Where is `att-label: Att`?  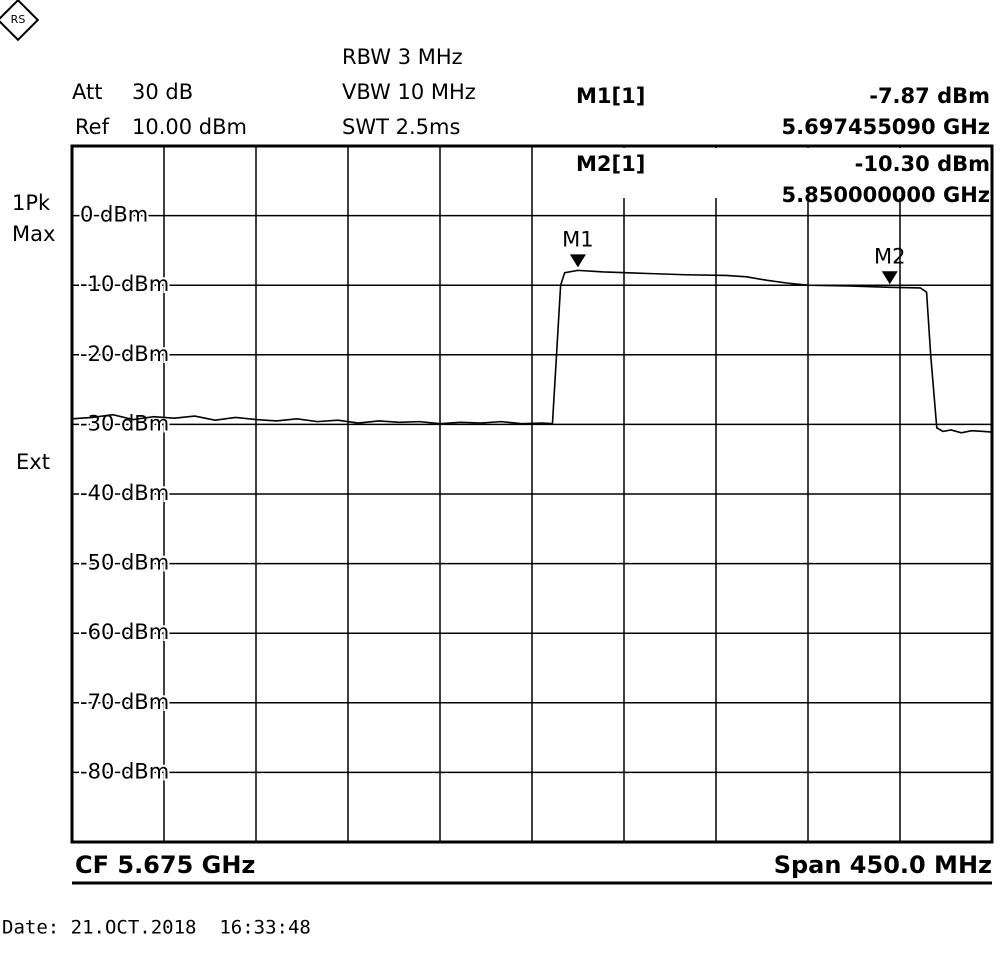
att-label: Att is located at coordinates (87, 92).